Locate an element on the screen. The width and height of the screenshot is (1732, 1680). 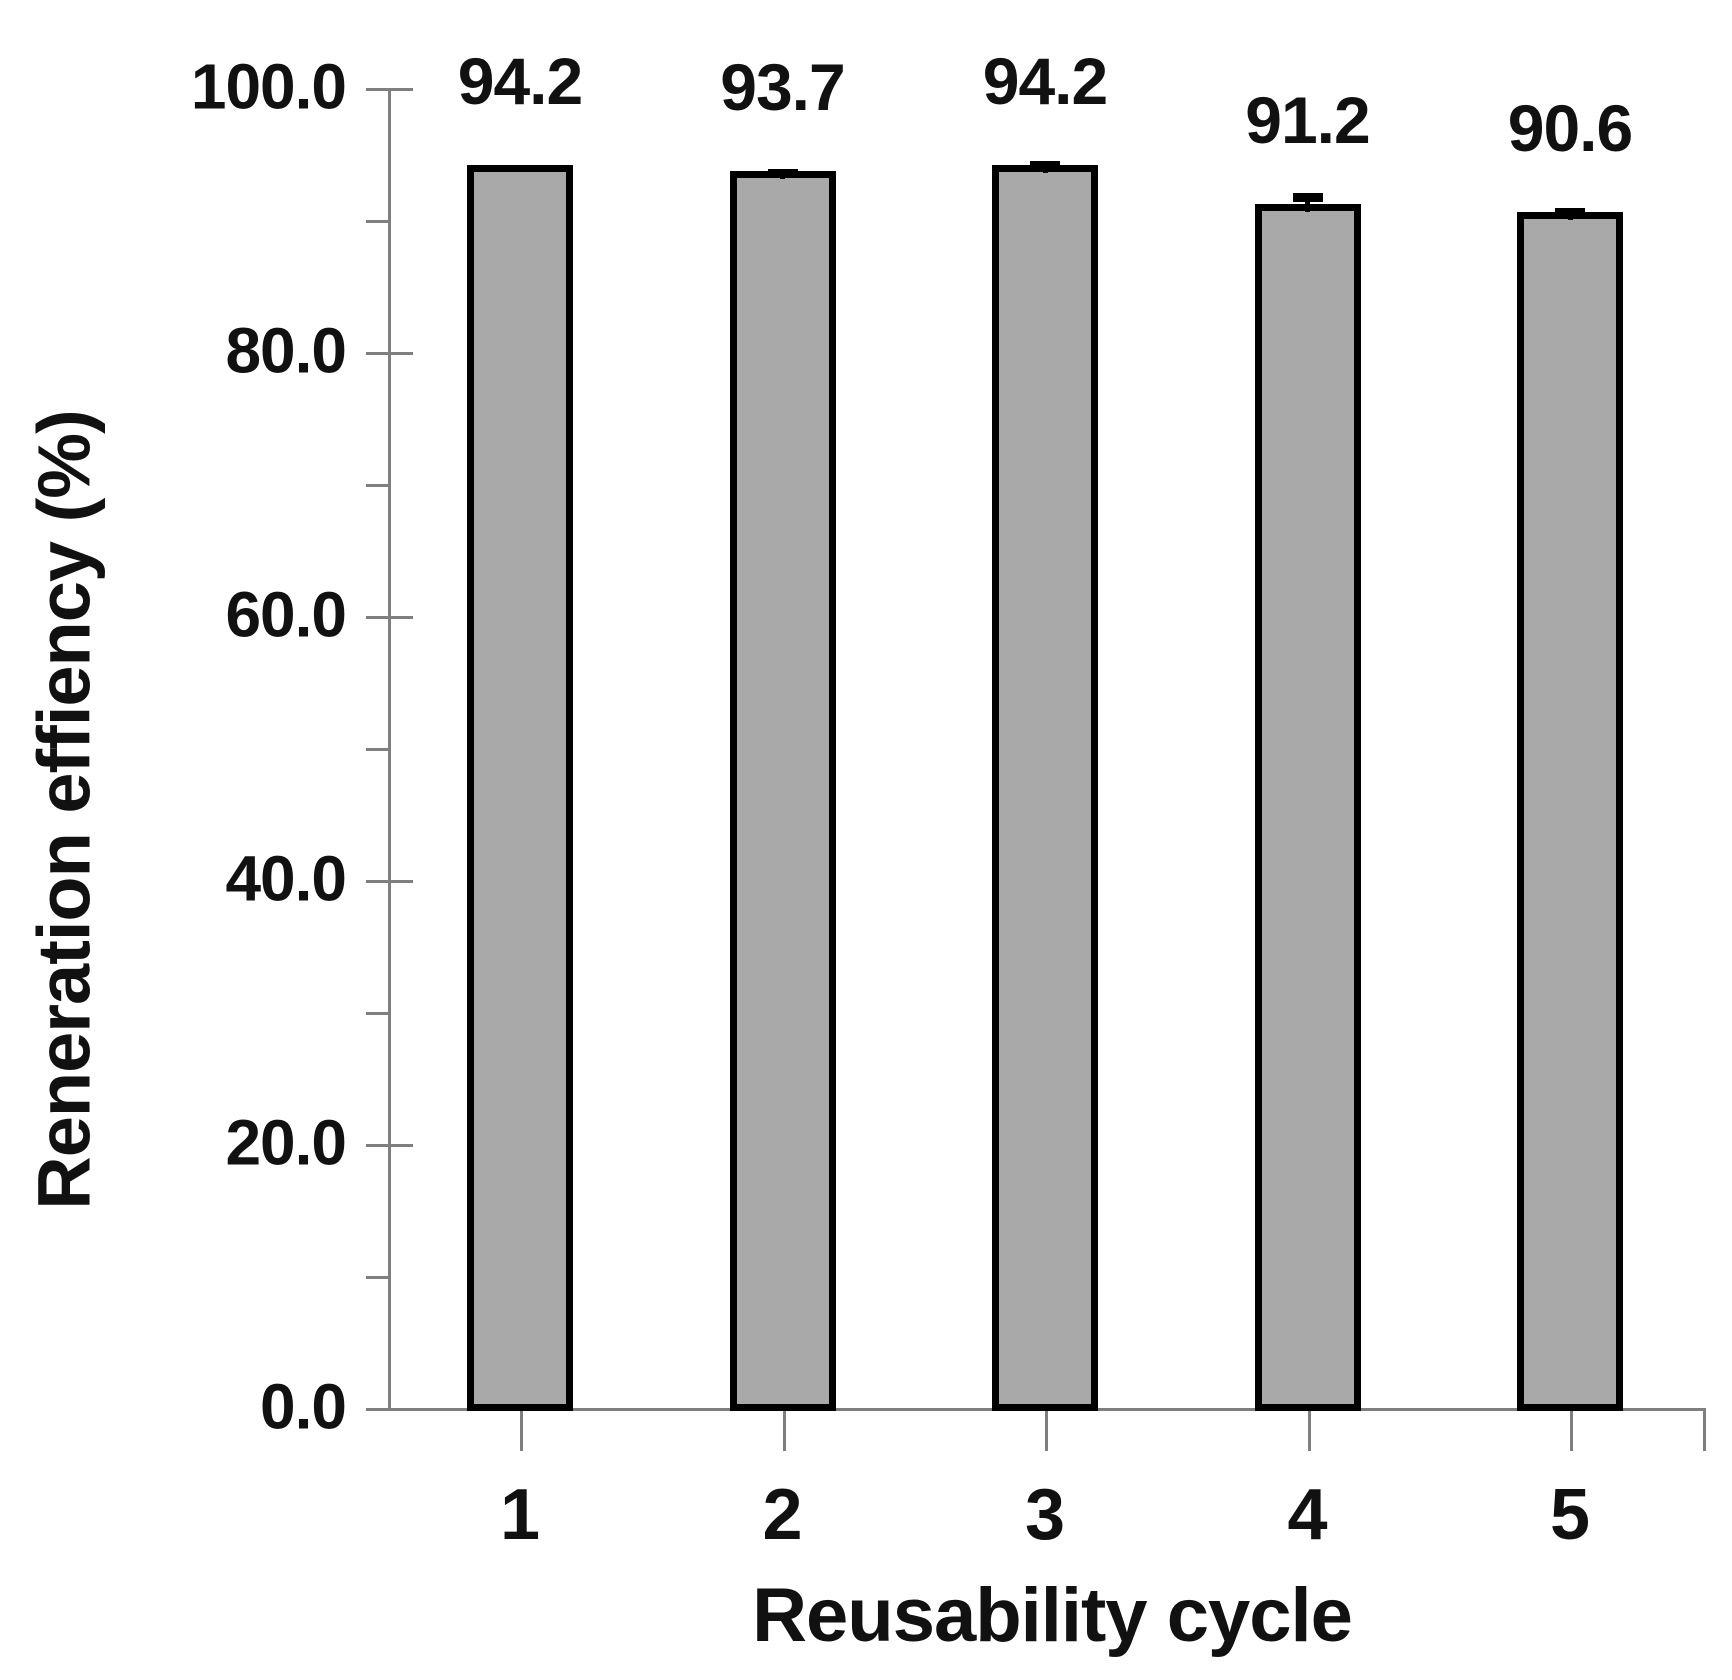
x-tick-label: 5 is located at coordinates (1570, 1515).